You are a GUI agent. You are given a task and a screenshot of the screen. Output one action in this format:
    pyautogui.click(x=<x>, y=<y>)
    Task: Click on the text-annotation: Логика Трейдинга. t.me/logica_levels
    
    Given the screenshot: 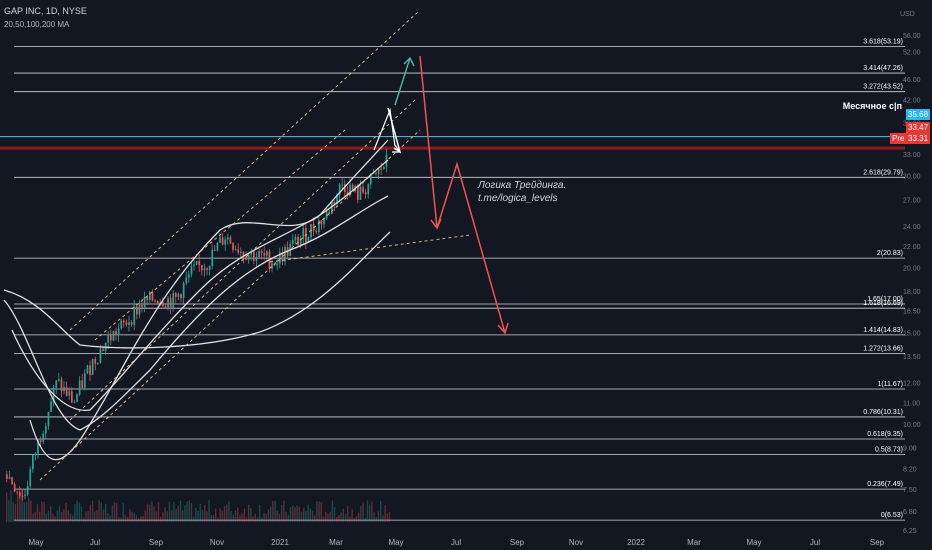 What is the action you would take?
    pyautogui.click(x=522, y=192)
    